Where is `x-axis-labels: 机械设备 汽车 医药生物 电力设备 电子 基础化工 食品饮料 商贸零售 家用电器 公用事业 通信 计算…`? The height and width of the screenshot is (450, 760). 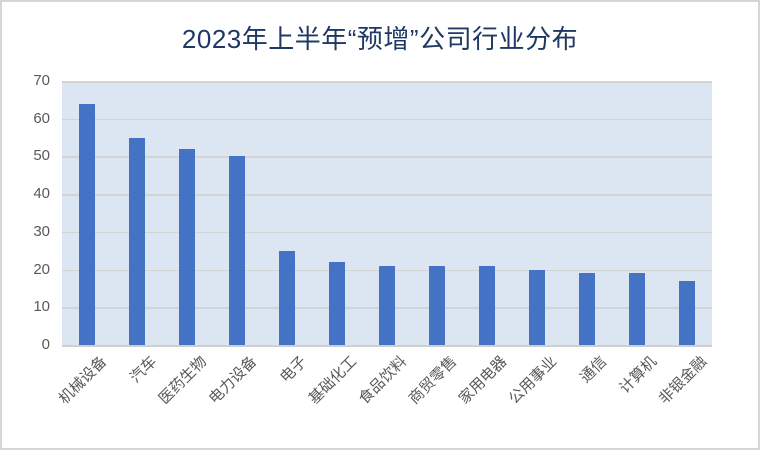 x-axis-labels: 机械设备 汽车 医药生物 电力设备 电子 基础化工 食品饮料 商贸零售 家用电器 公用事业 通信 计算… is located at coordinates (383, 380).